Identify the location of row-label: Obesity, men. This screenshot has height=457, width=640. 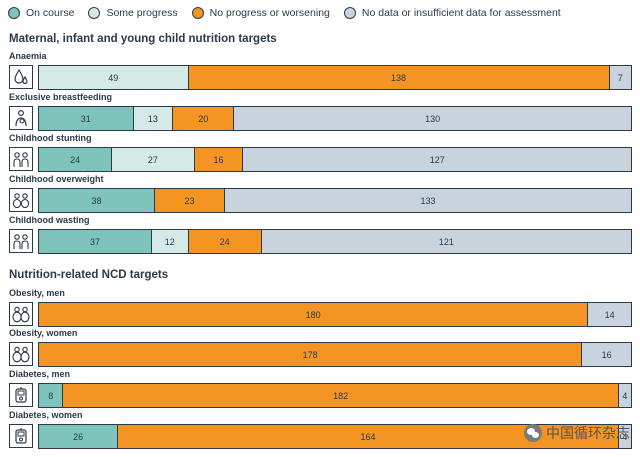
(37, 293).